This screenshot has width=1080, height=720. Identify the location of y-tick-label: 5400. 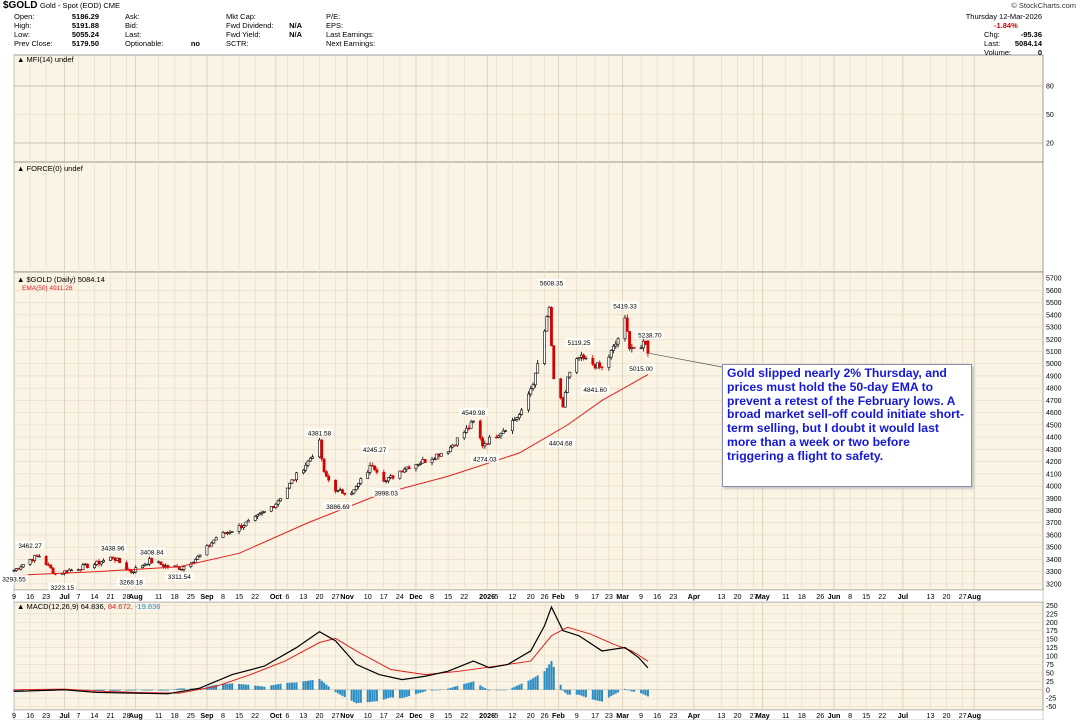
(1054, 315).